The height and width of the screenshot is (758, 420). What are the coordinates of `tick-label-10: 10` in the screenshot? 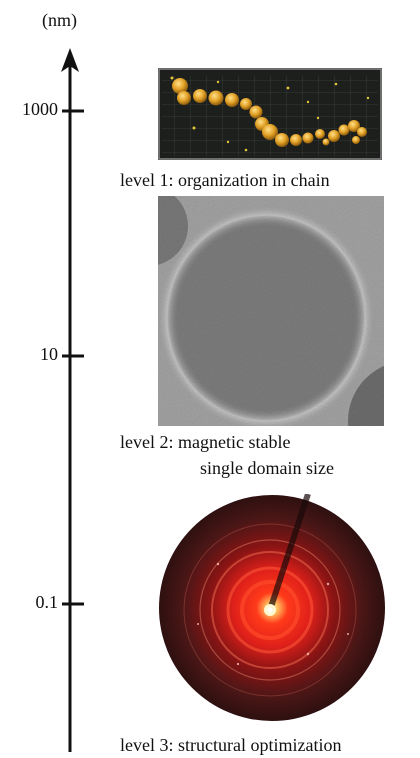 It's located at (49, 354).